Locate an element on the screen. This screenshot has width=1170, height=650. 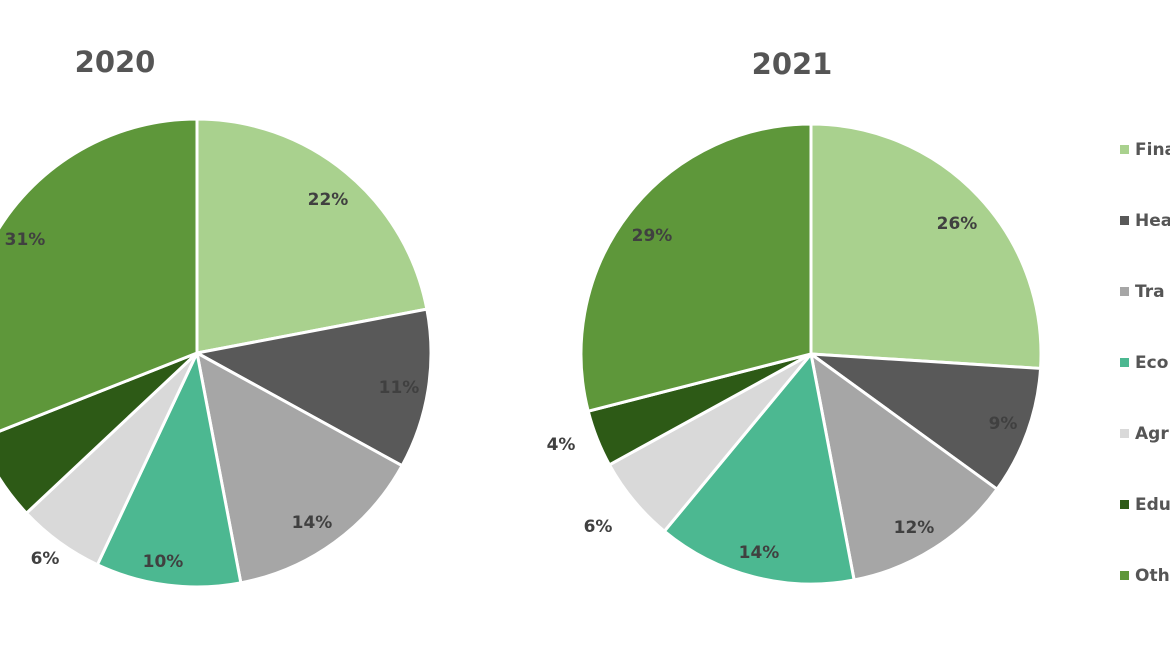
slice-label-other: 31% is located at coordinates (25, 240).